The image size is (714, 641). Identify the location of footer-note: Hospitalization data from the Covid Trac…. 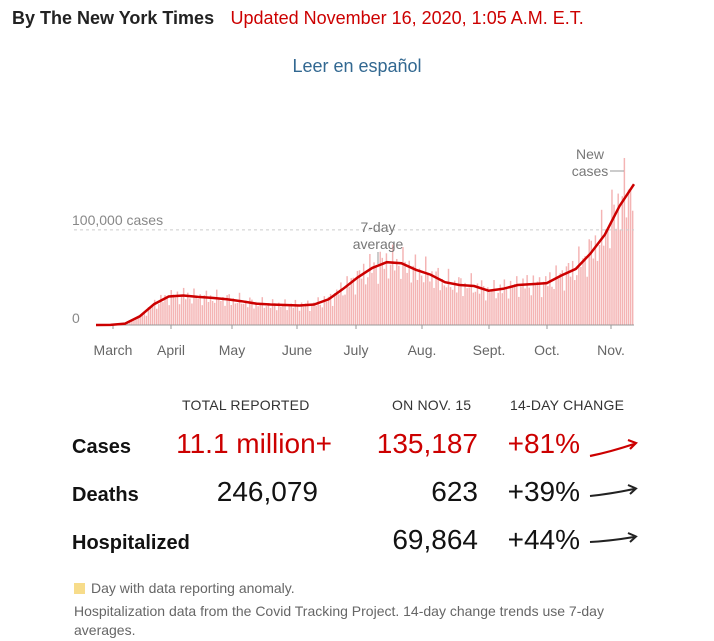
(339, 620).